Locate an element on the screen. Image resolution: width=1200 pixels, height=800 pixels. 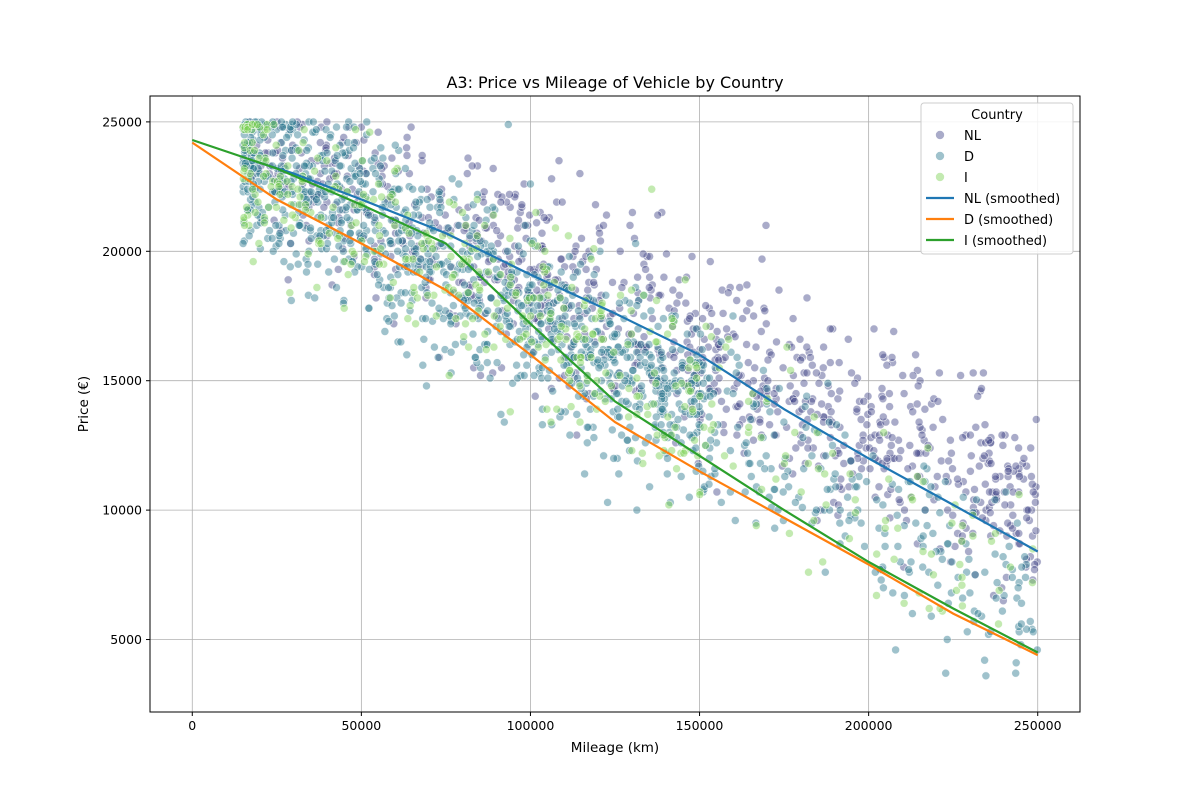
legend-marker is located at coordinates (940, 177).